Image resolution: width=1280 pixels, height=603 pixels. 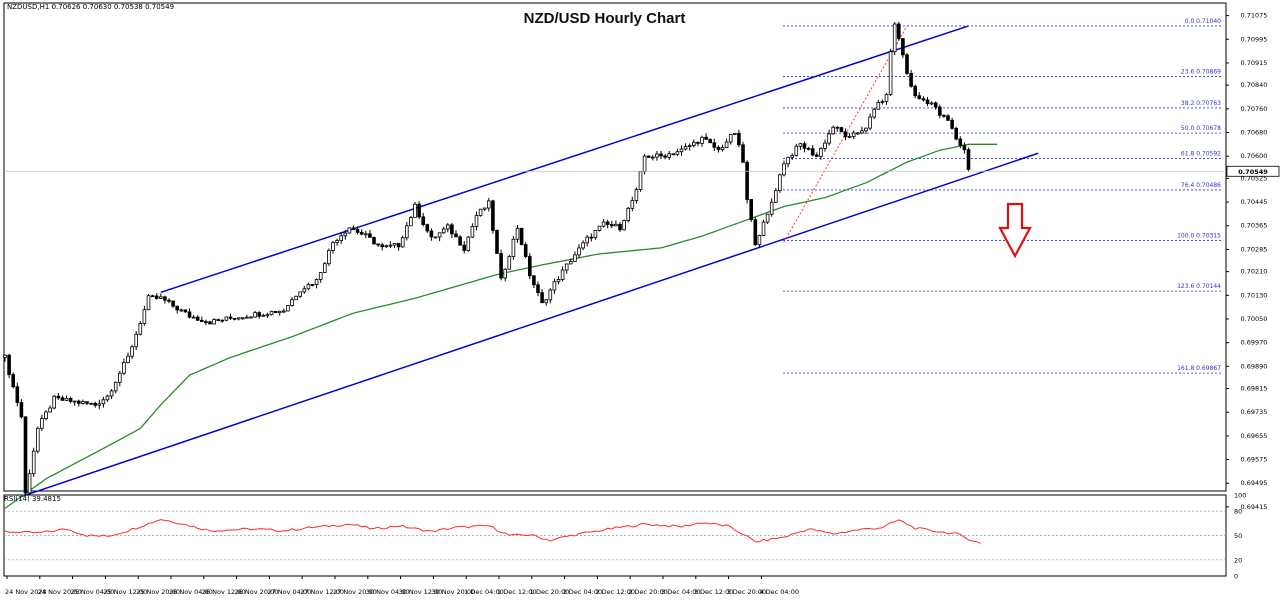 I want to click on x-tick-label: 27 Nov 20:00, so click(x=355, y=592).